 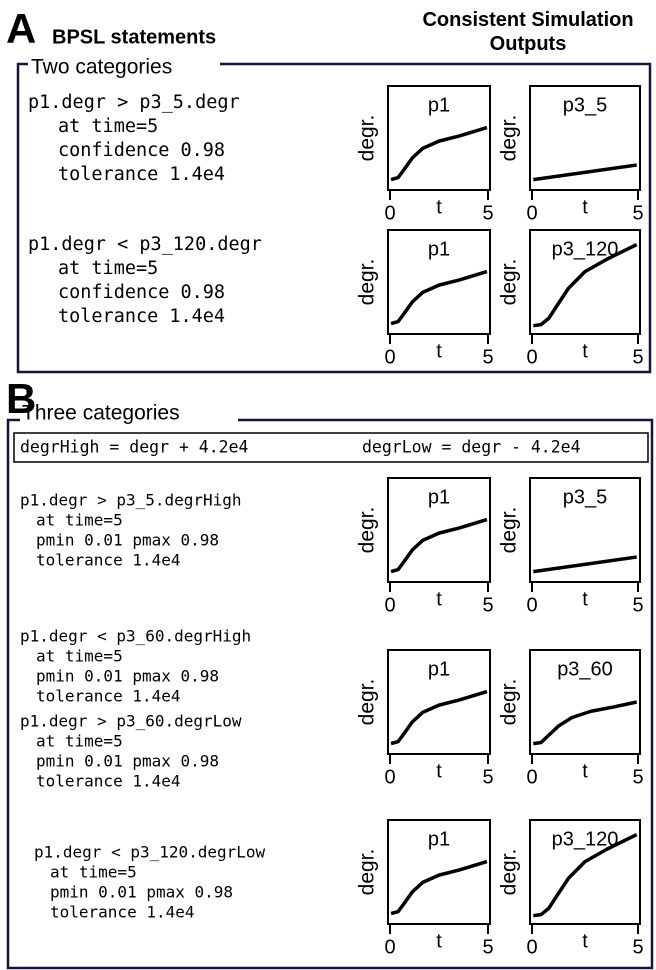 What do you see at coordinates (134, 447) in the screenshot?
I see `definition: degrHigh = degr + 4.2e4` at bounding box center [134, 447].